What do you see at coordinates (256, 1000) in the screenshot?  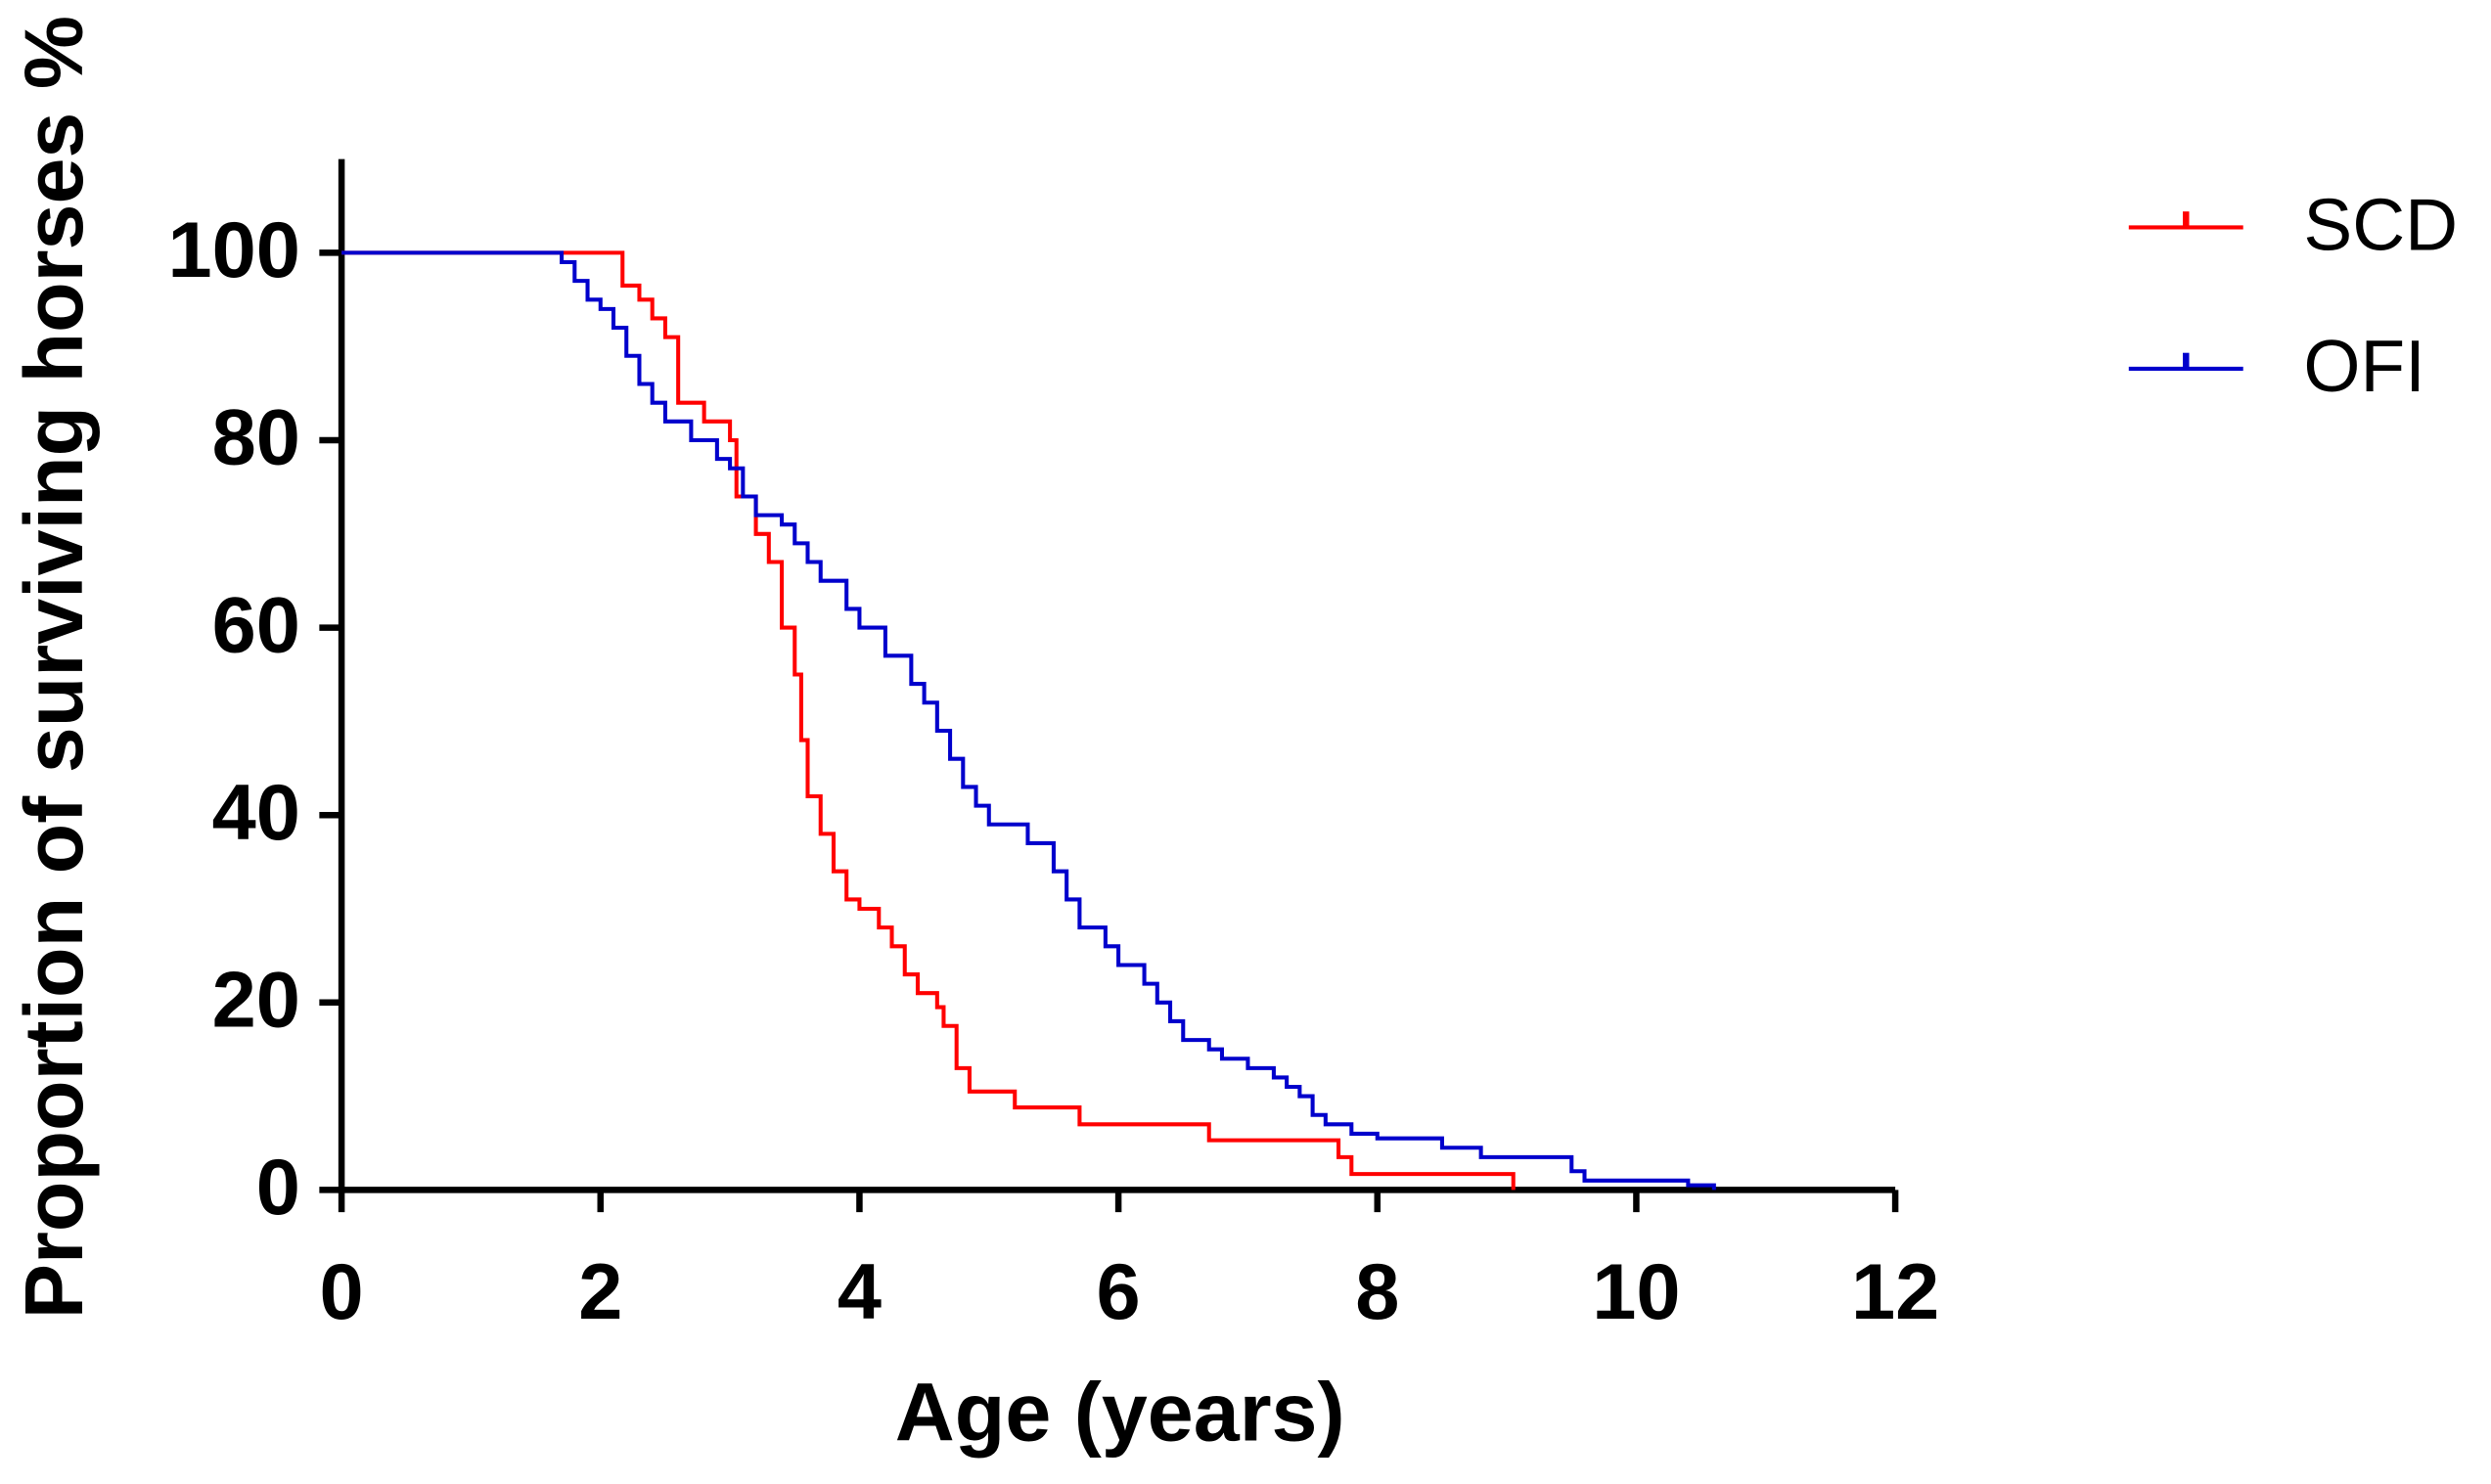 I see `y-tick-label: 20` at bounding box center [256, 1000].